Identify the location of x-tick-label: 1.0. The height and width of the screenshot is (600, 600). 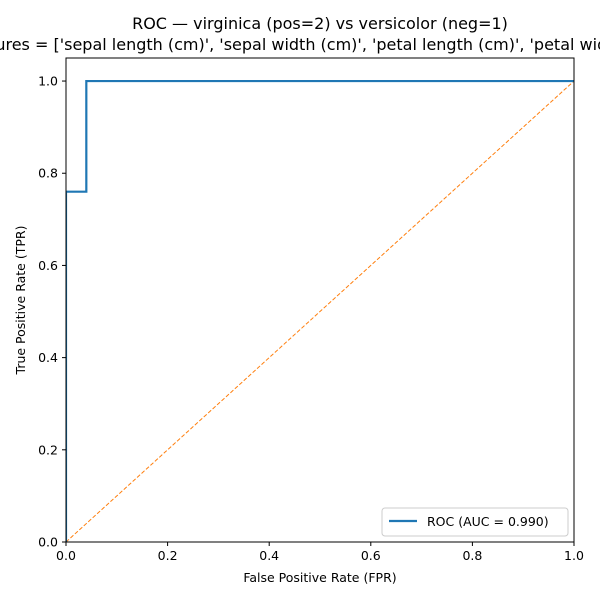
(574, 555).